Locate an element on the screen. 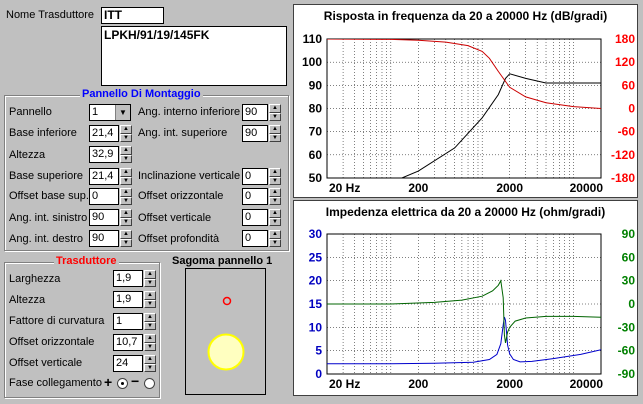 The height and width of the screenshot is (404, 643). y-tick-label: 60 is located at coordinates (316, 155).